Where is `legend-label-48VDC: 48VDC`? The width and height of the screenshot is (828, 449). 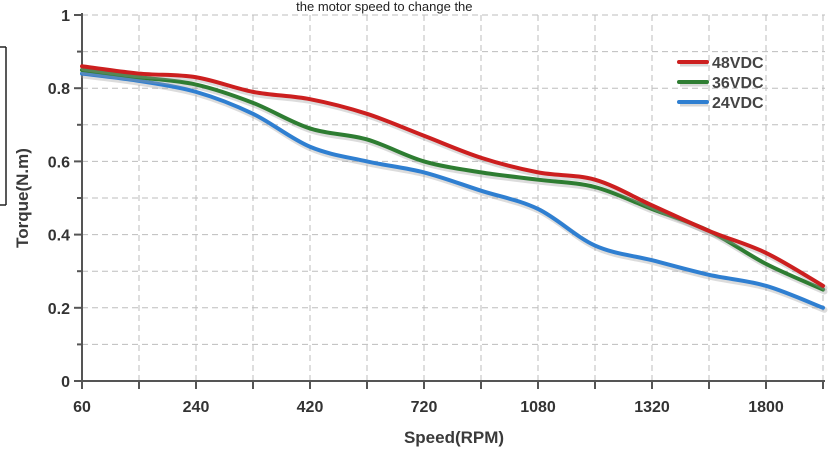 legend-label-48VDC: 48VDC is located at coordinates (738, 63).